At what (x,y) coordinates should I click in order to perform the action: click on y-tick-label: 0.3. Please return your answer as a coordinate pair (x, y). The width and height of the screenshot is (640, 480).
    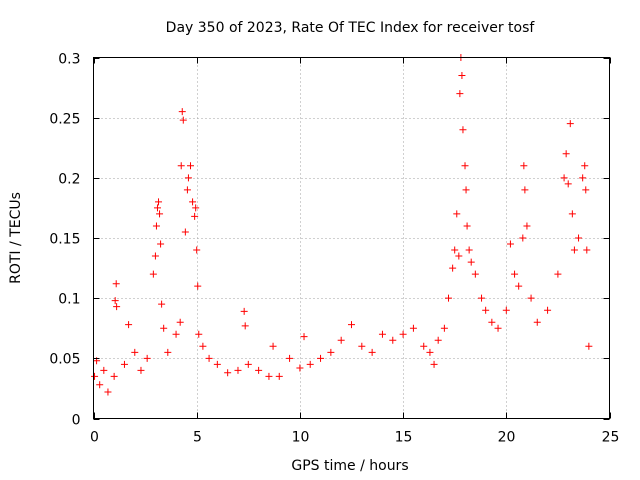
    Looking at the image, I should click on (69, 60).